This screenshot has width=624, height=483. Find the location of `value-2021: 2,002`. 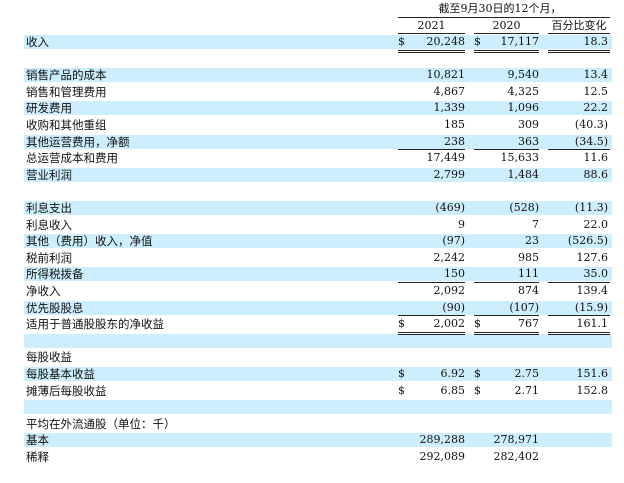

value-2021: 2,002 is located at coordinates (449, 324).